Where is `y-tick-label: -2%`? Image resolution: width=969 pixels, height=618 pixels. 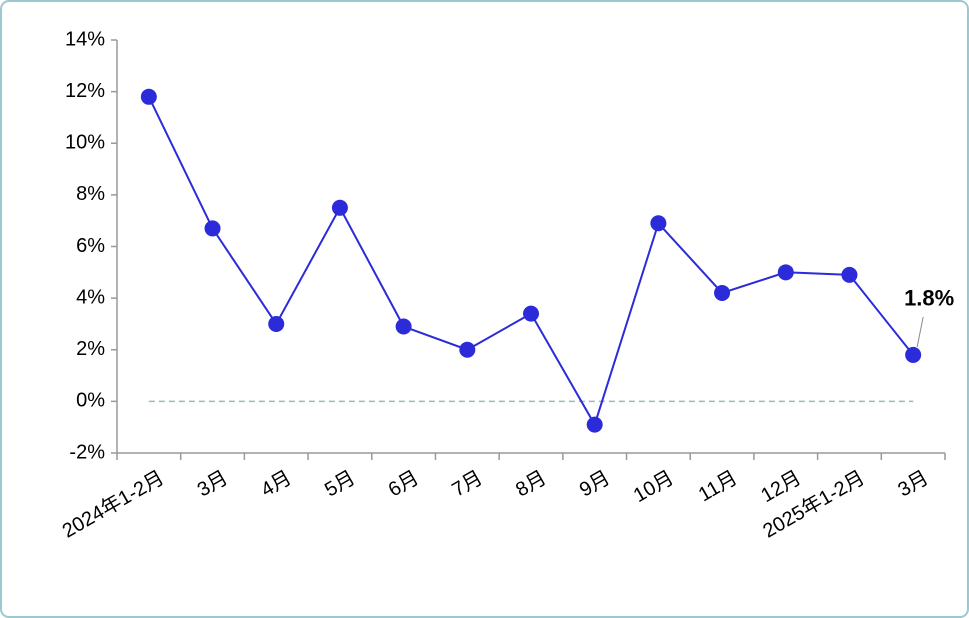
y-tick-label: -2% is located at coordinates (87, 452).